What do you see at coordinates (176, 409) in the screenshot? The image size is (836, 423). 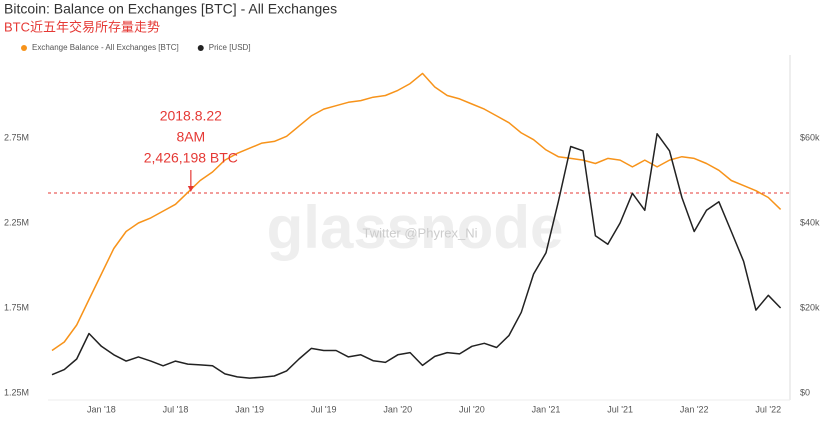 I see `x-tick-label: Jul '18` at bounding box center [176, 409].